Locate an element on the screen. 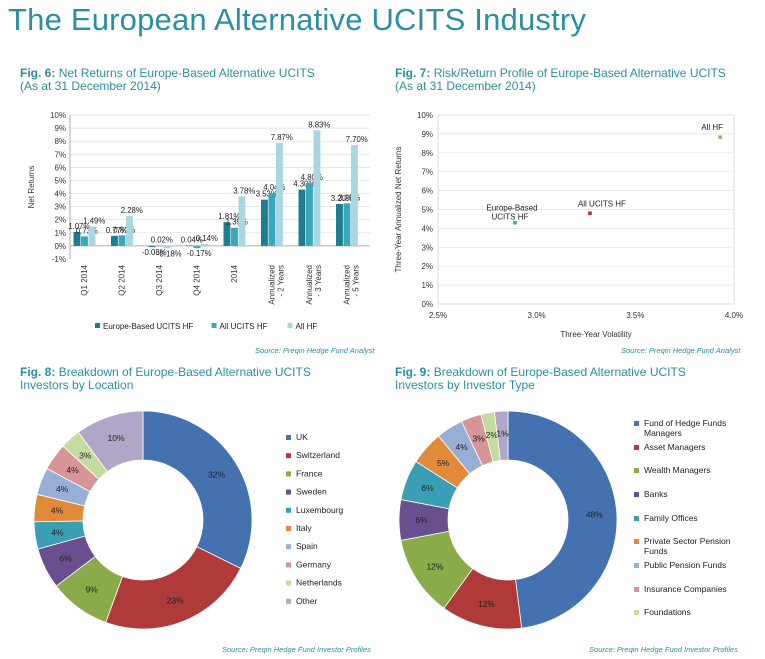  fig6-data-label: 1.07% is located at coordinates (79, 226).